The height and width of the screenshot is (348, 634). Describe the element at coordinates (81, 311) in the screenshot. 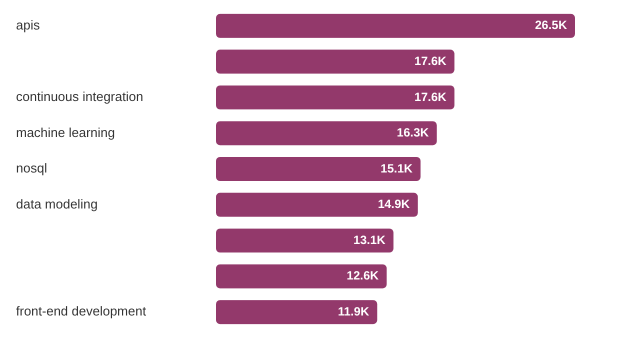

I see `y-tick-label: front-end development` at that location.